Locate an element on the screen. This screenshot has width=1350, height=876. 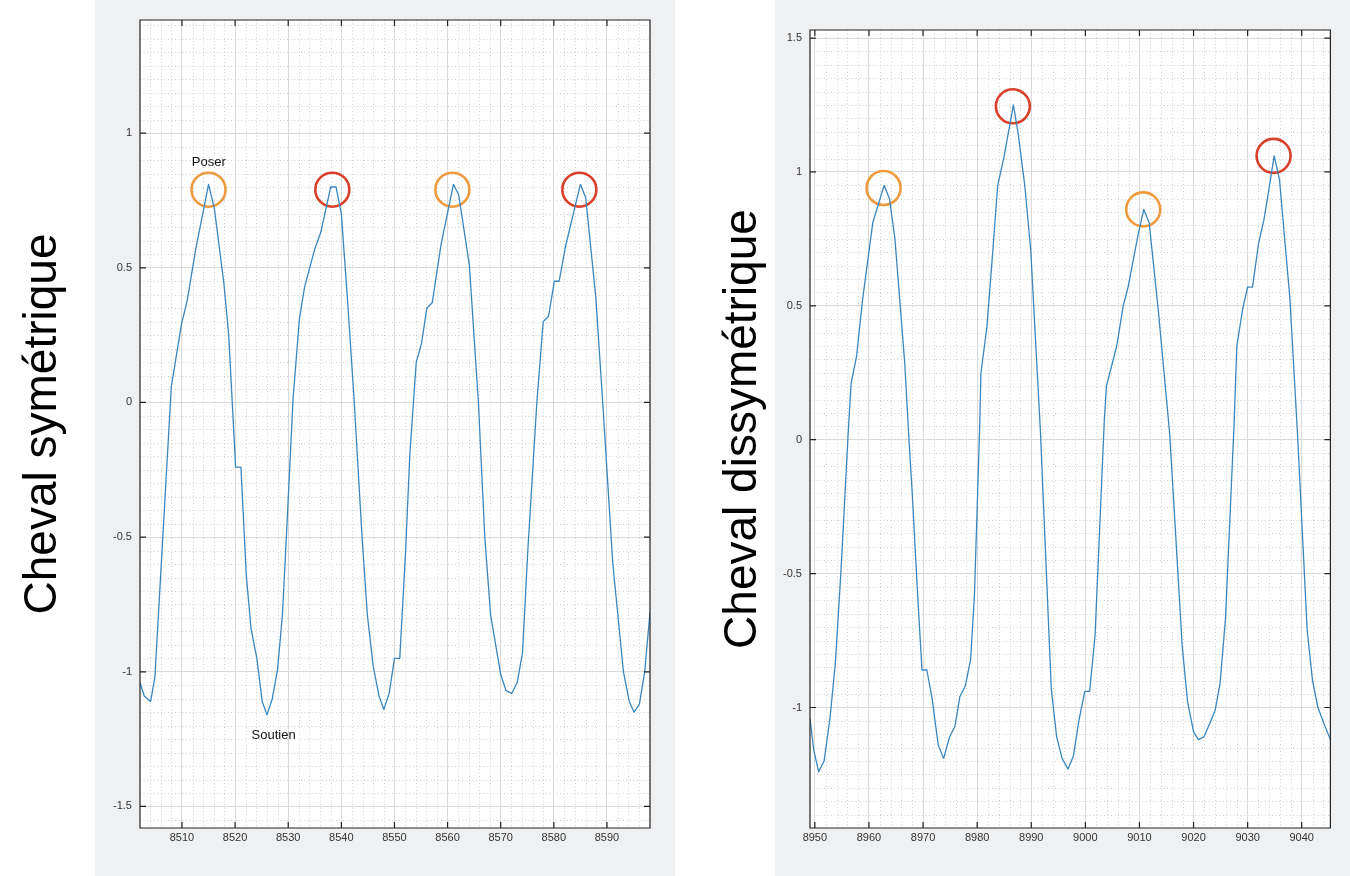
y-tick-label: 1.5 is located at coordinates (794, 37).